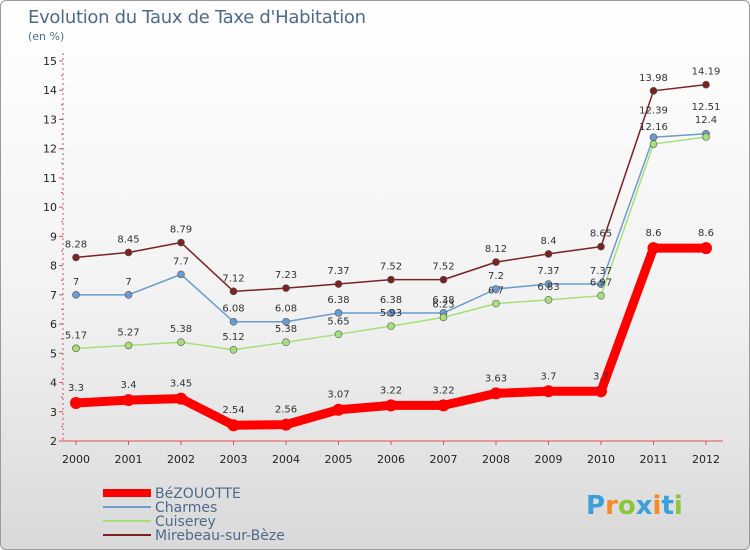  I want to click on y-tick-label: 2, so click(53, 441).